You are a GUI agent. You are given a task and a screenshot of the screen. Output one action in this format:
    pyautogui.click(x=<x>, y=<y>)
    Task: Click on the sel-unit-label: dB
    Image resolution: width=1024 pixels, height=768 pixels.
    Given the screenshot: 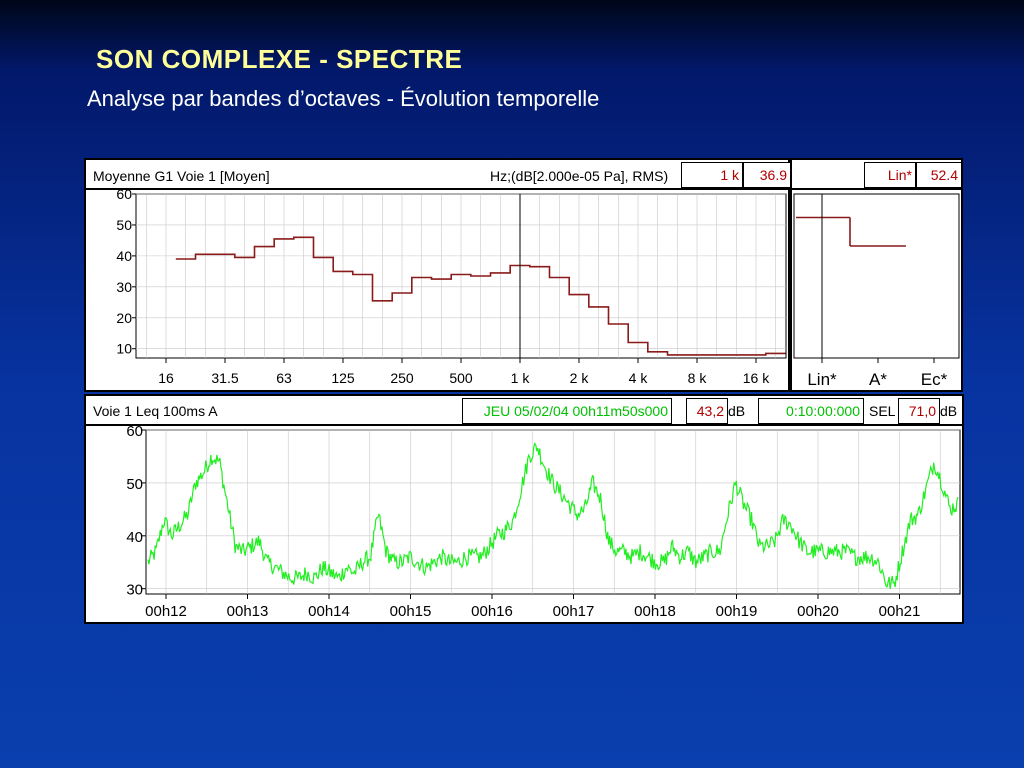 What is the action you would take?
    pyautogui.click(x=949, y=411)
    